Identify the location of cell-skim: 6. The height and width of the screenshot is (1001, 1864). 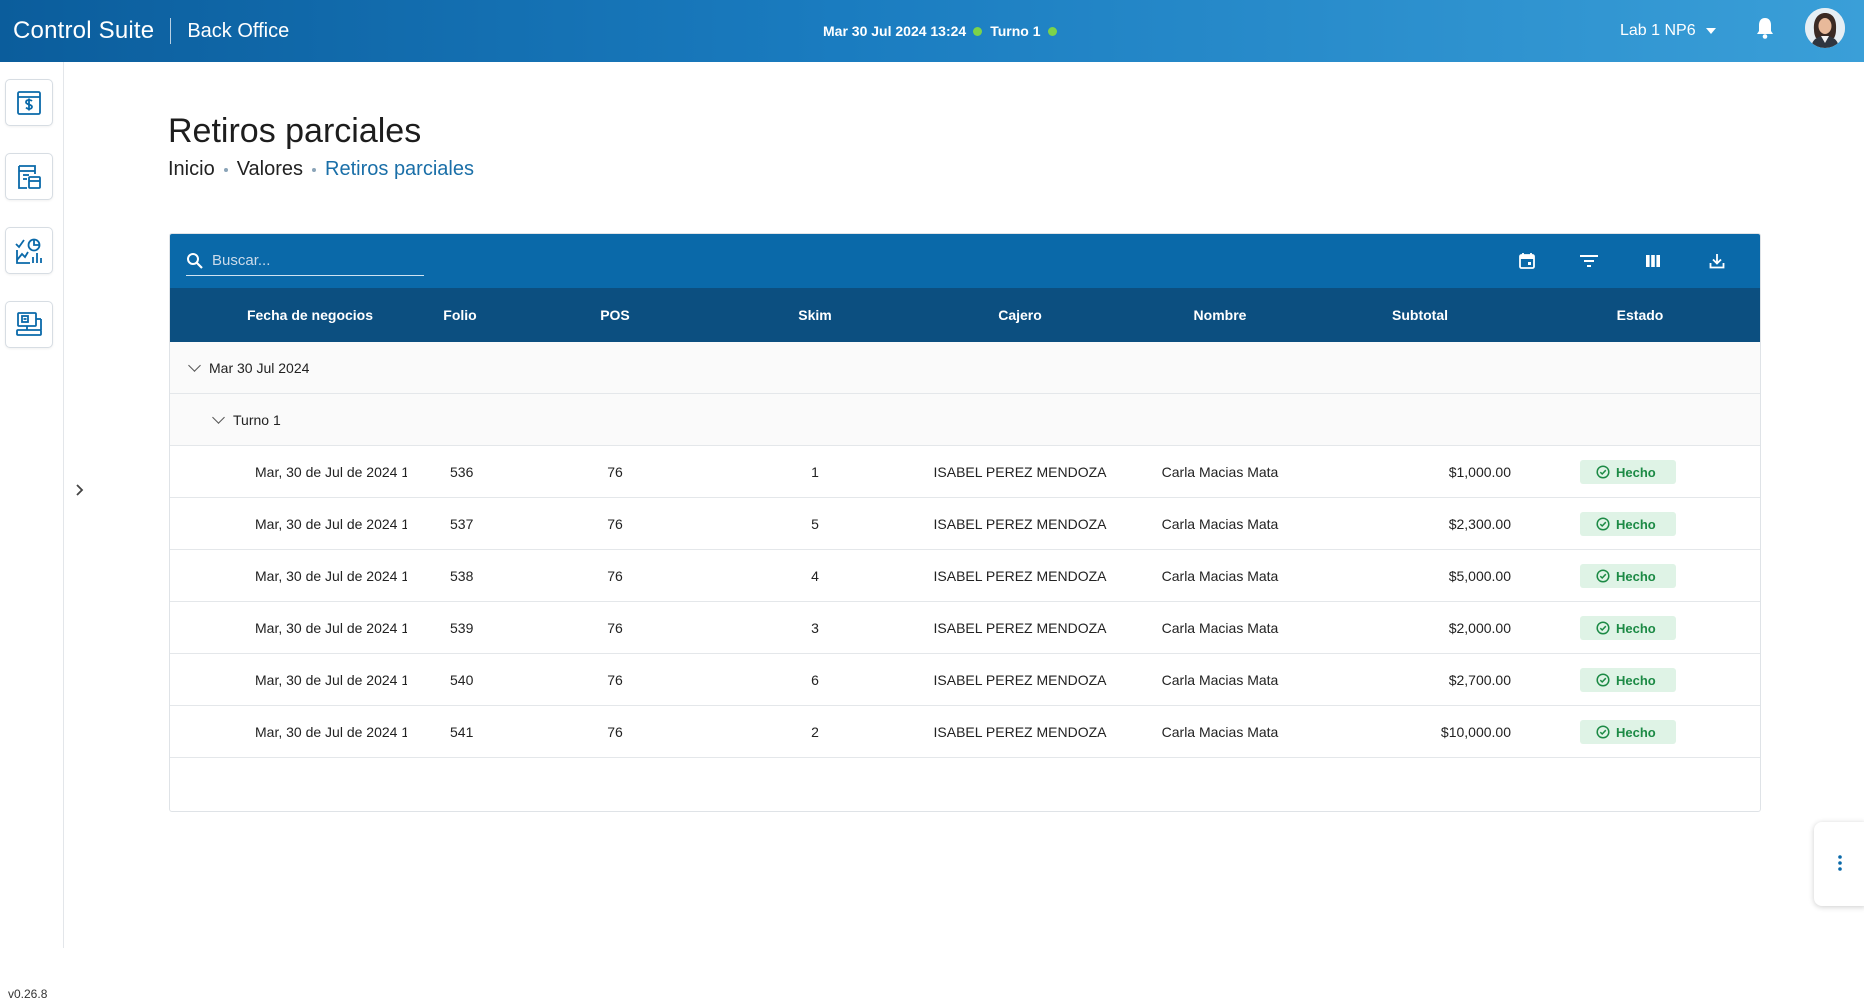
(815, 680).